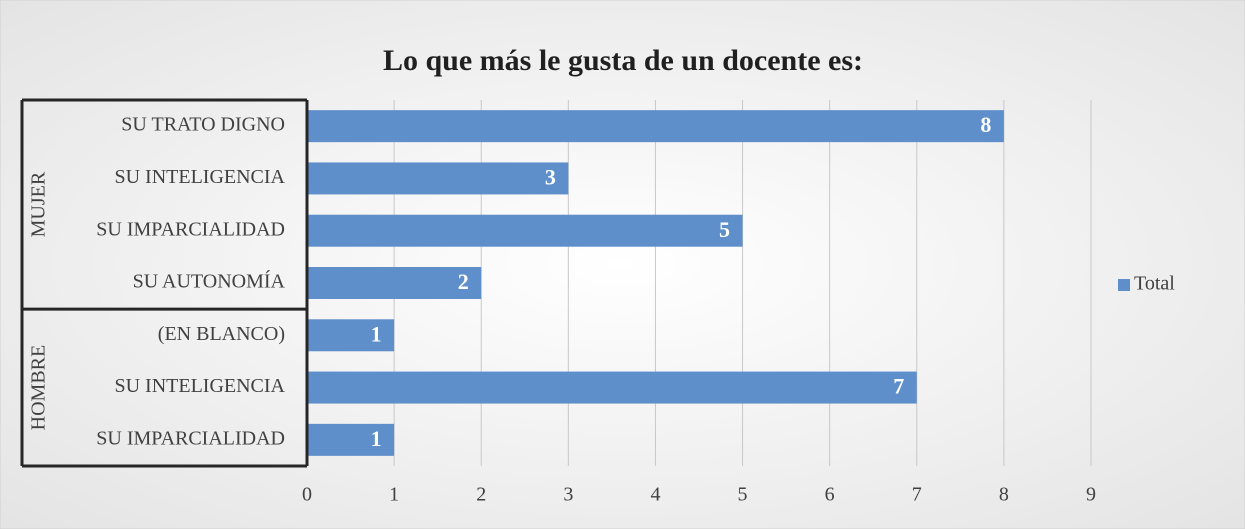 Image resolution: width=1245 pixels, height=529 pixels. Describe the element at coordinates (203, 125) in the screenshot. I see `y-tick-label: SU TRATO DIGNO` at that location.